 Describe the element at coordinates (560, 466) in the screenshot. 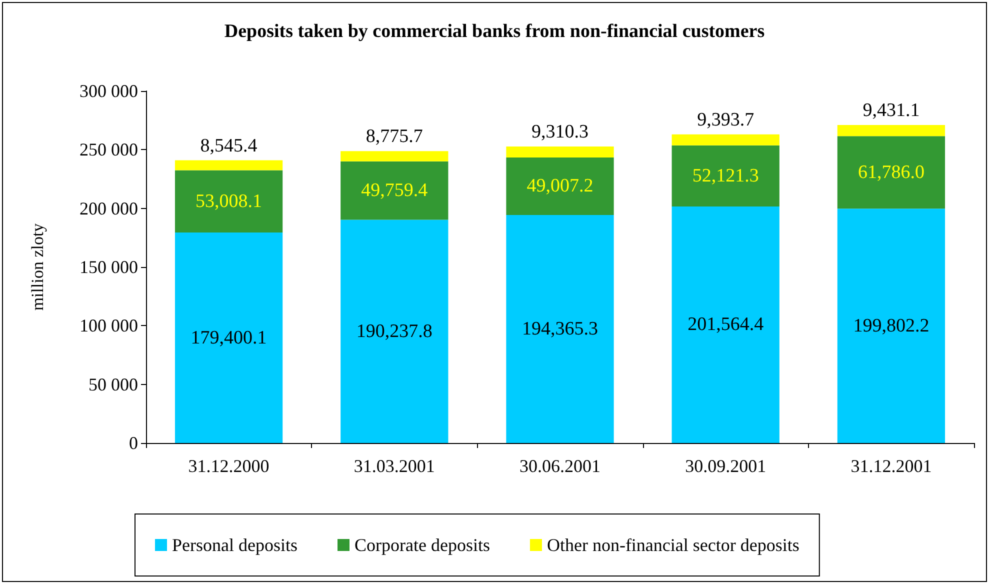

I see `x-tick-label: 30.06.2001` at that location.